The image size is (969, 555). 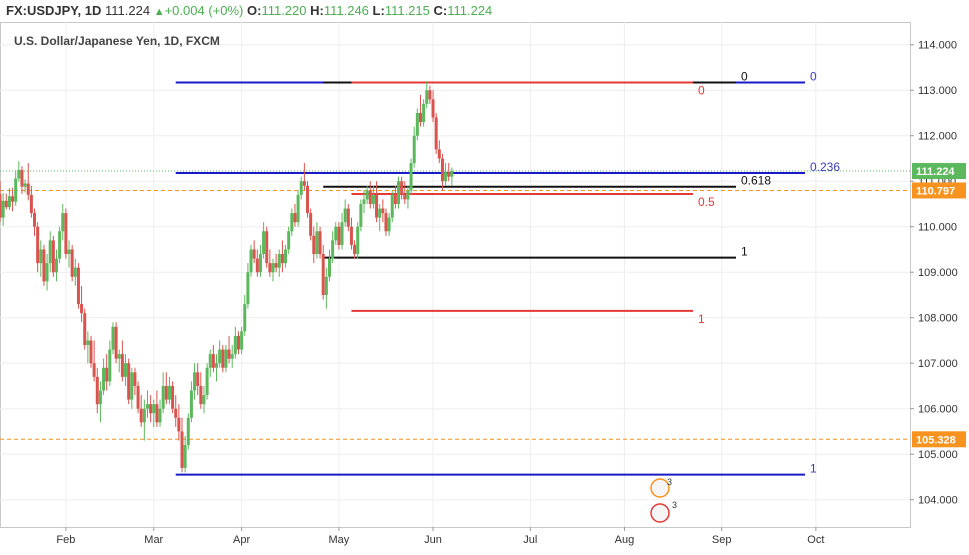 I want to click on close-label: C:, so click(x=440, y=10).